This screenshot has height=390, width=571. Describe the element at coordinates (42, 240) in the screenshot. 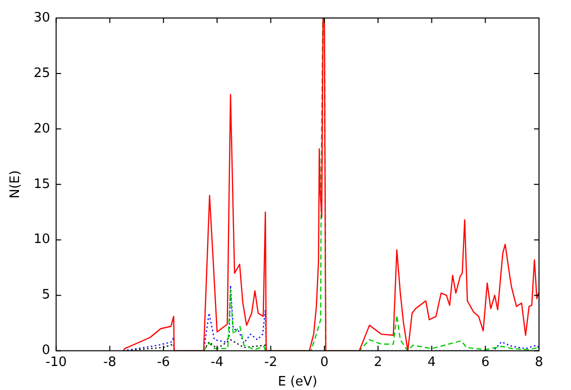

I see `y-tick-label: 10` at that location.